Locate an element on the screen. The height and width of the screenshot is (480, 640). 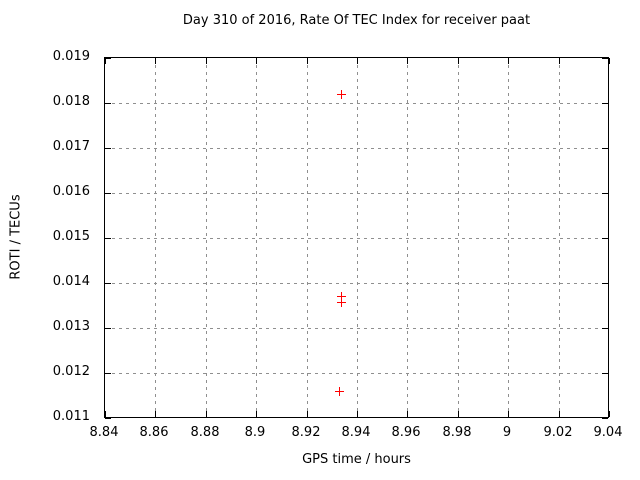
x-tick-label: 8.94 is located at coordinates (356, 432).